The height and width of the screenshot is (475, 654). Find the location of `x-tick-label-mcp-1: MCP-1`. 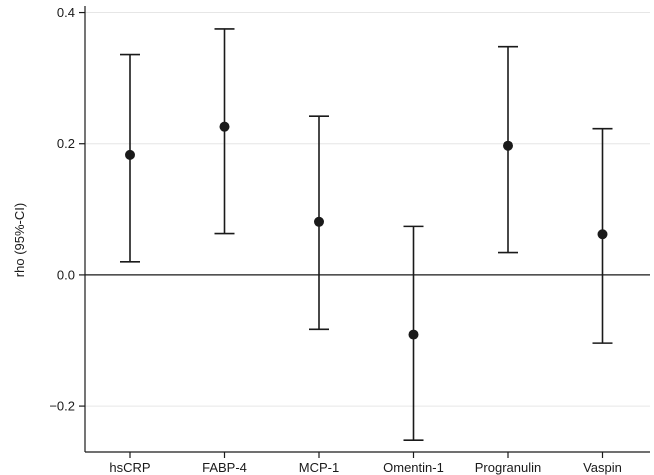

x-tick-label-mcp-1: MCP-1 is located at coordinates (319, 467).